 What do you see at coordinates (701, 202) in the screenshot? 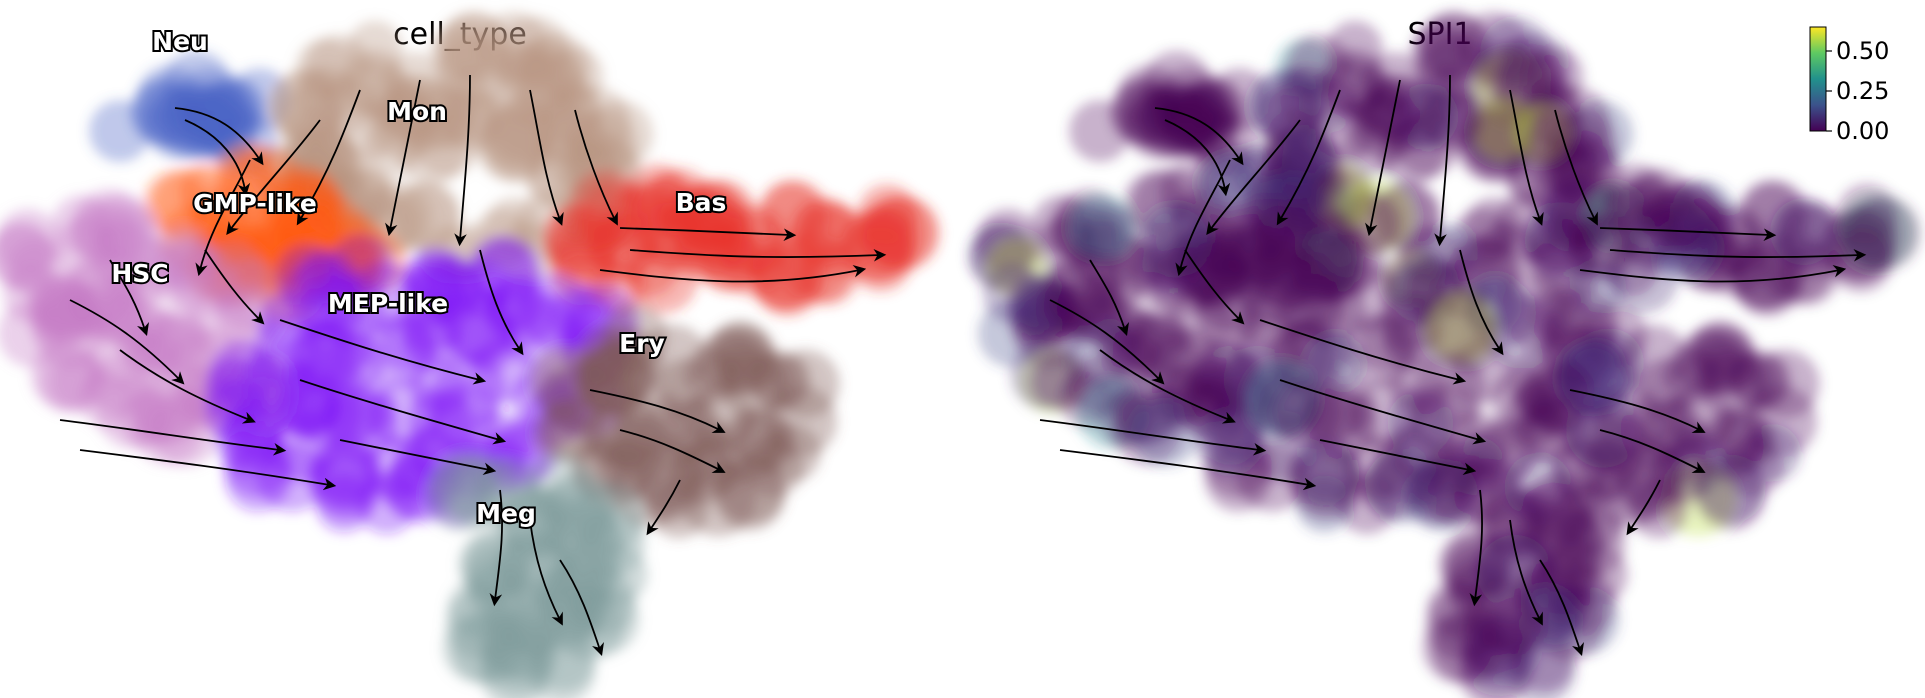
I see `cluster-label-bas: Bas` at bounding box center [701, 202].